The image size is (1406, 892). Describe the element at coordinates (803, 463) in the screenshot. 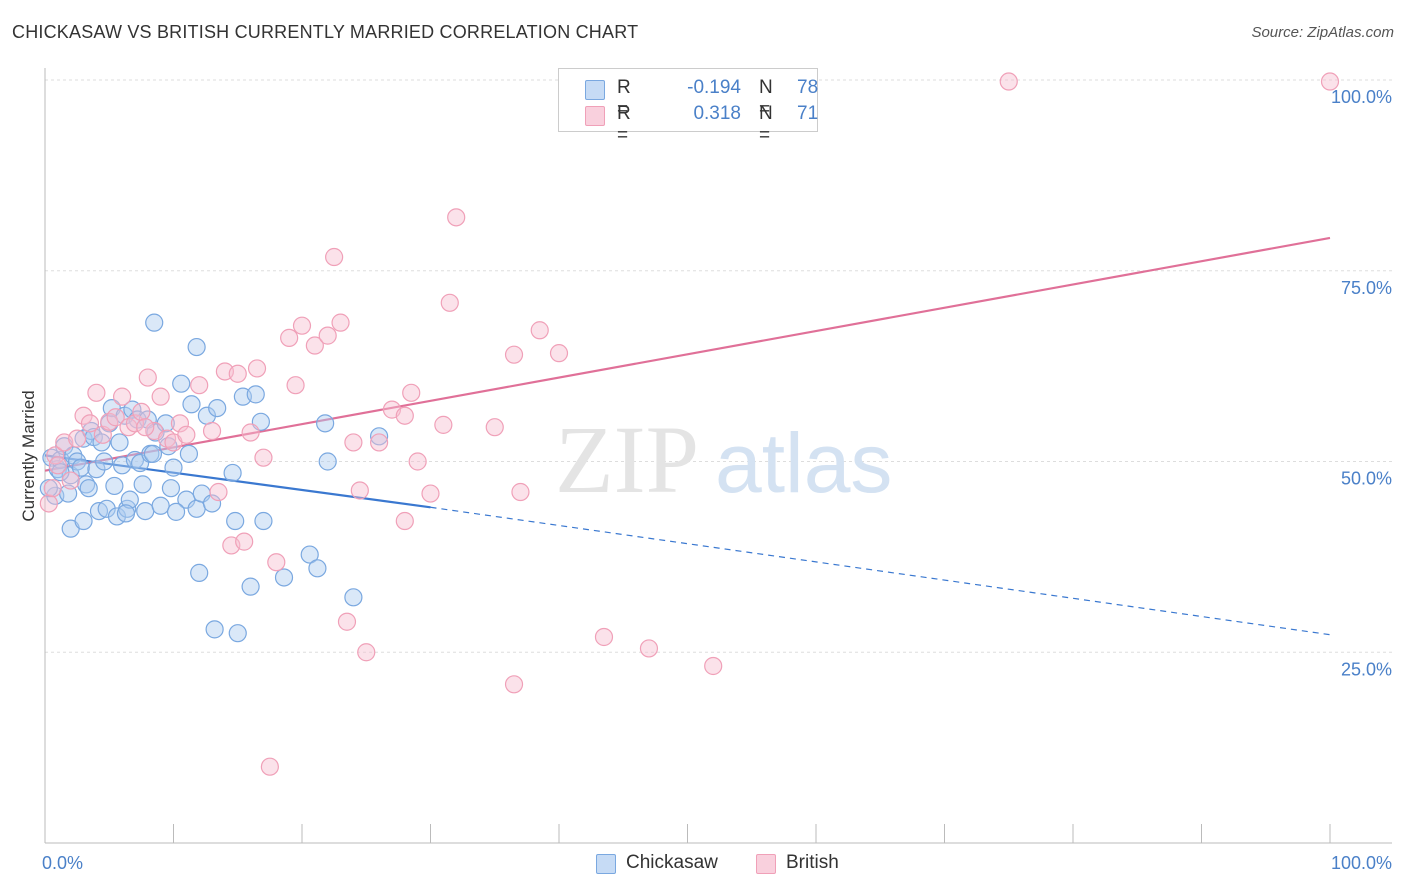

I see `watermark-atlas: atlas` at that location.